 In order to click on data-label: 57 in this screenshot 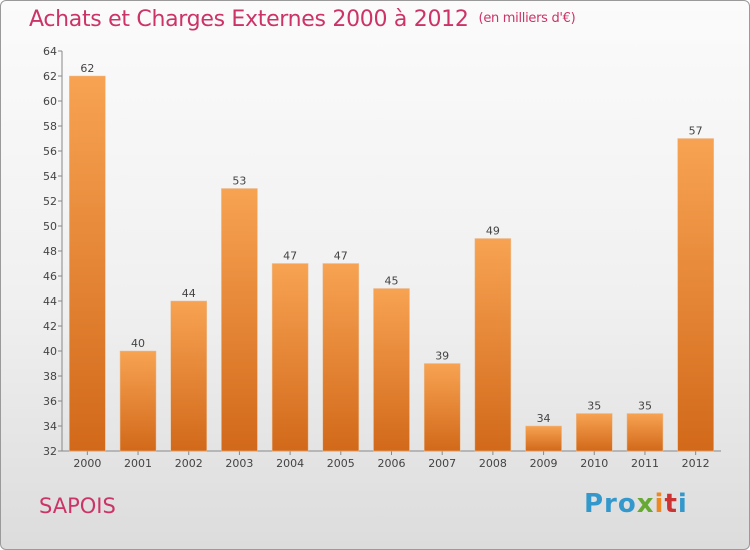, I will do `click(696, 131)`.